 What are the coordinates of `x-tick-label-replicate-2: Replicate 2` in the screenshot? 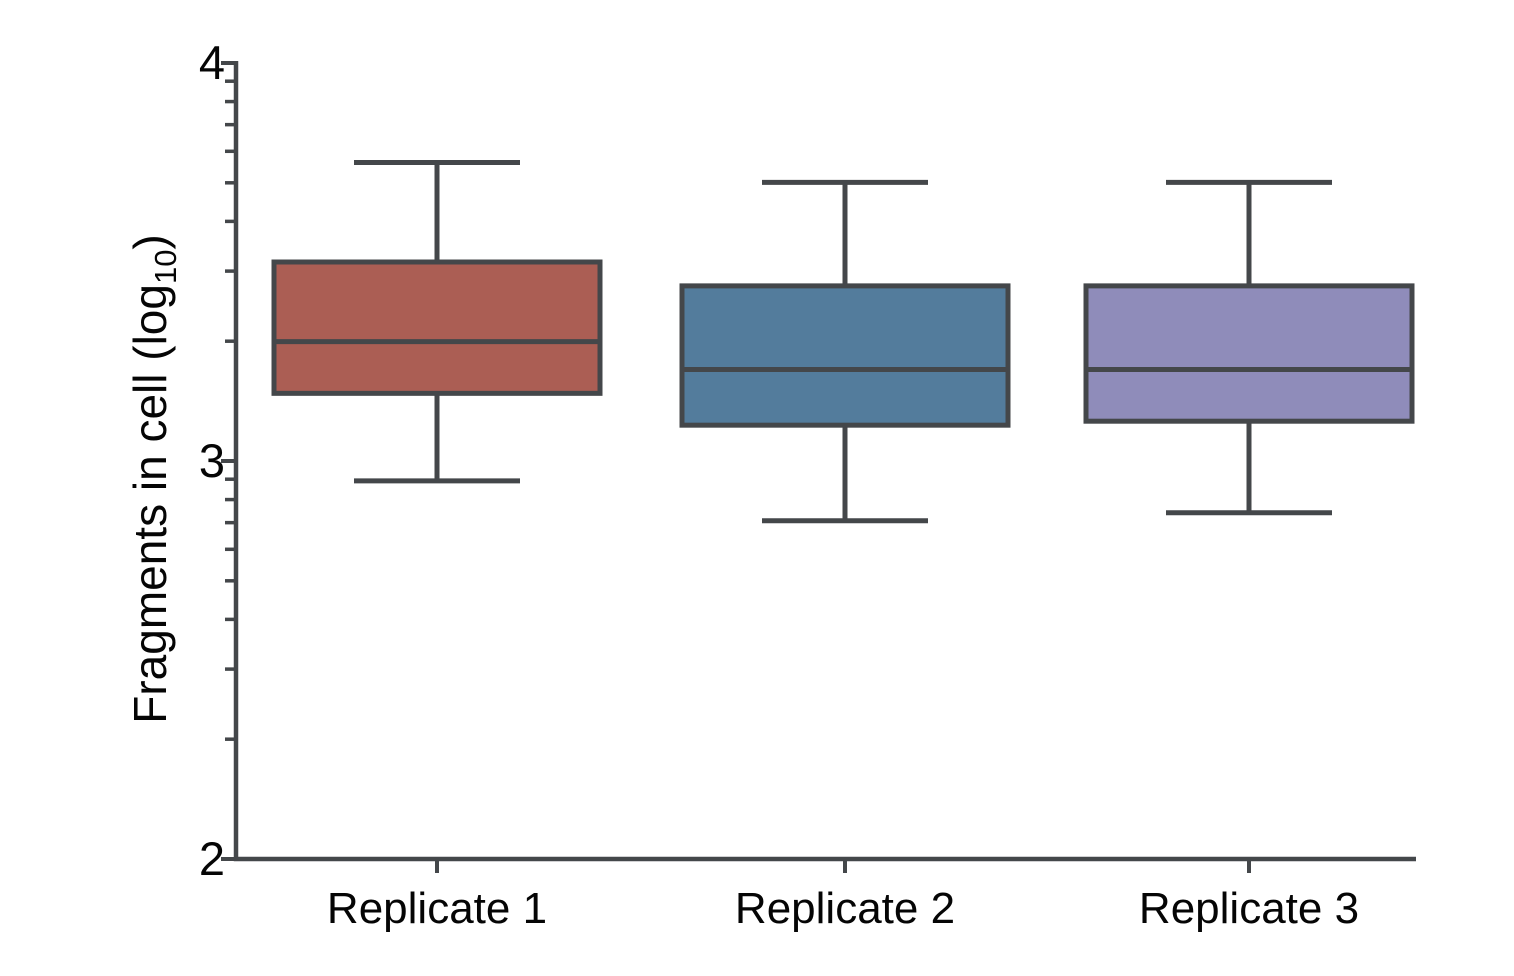 It's located at (845, 908).